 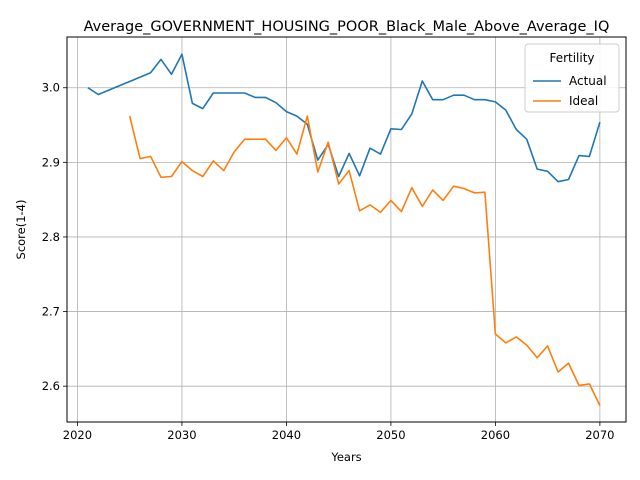 I want to click on y-tick-label: 2.9, so click(x=51, y=162).